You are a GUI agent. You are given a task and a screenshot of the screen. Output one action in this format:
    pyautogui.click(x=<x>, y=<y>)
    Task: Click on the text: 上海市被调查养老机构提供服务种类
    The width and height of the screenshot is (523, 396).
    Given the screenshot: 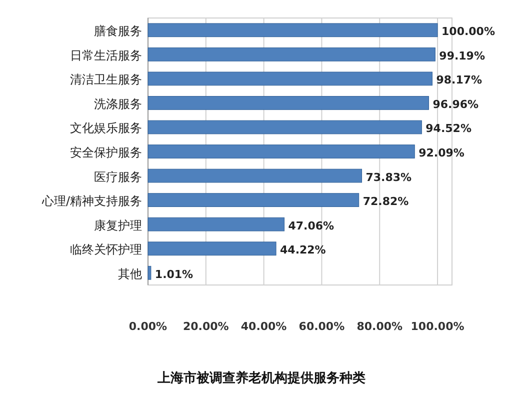 What is the action you would take?
    pyautogui.click(x=261, y=378)
    